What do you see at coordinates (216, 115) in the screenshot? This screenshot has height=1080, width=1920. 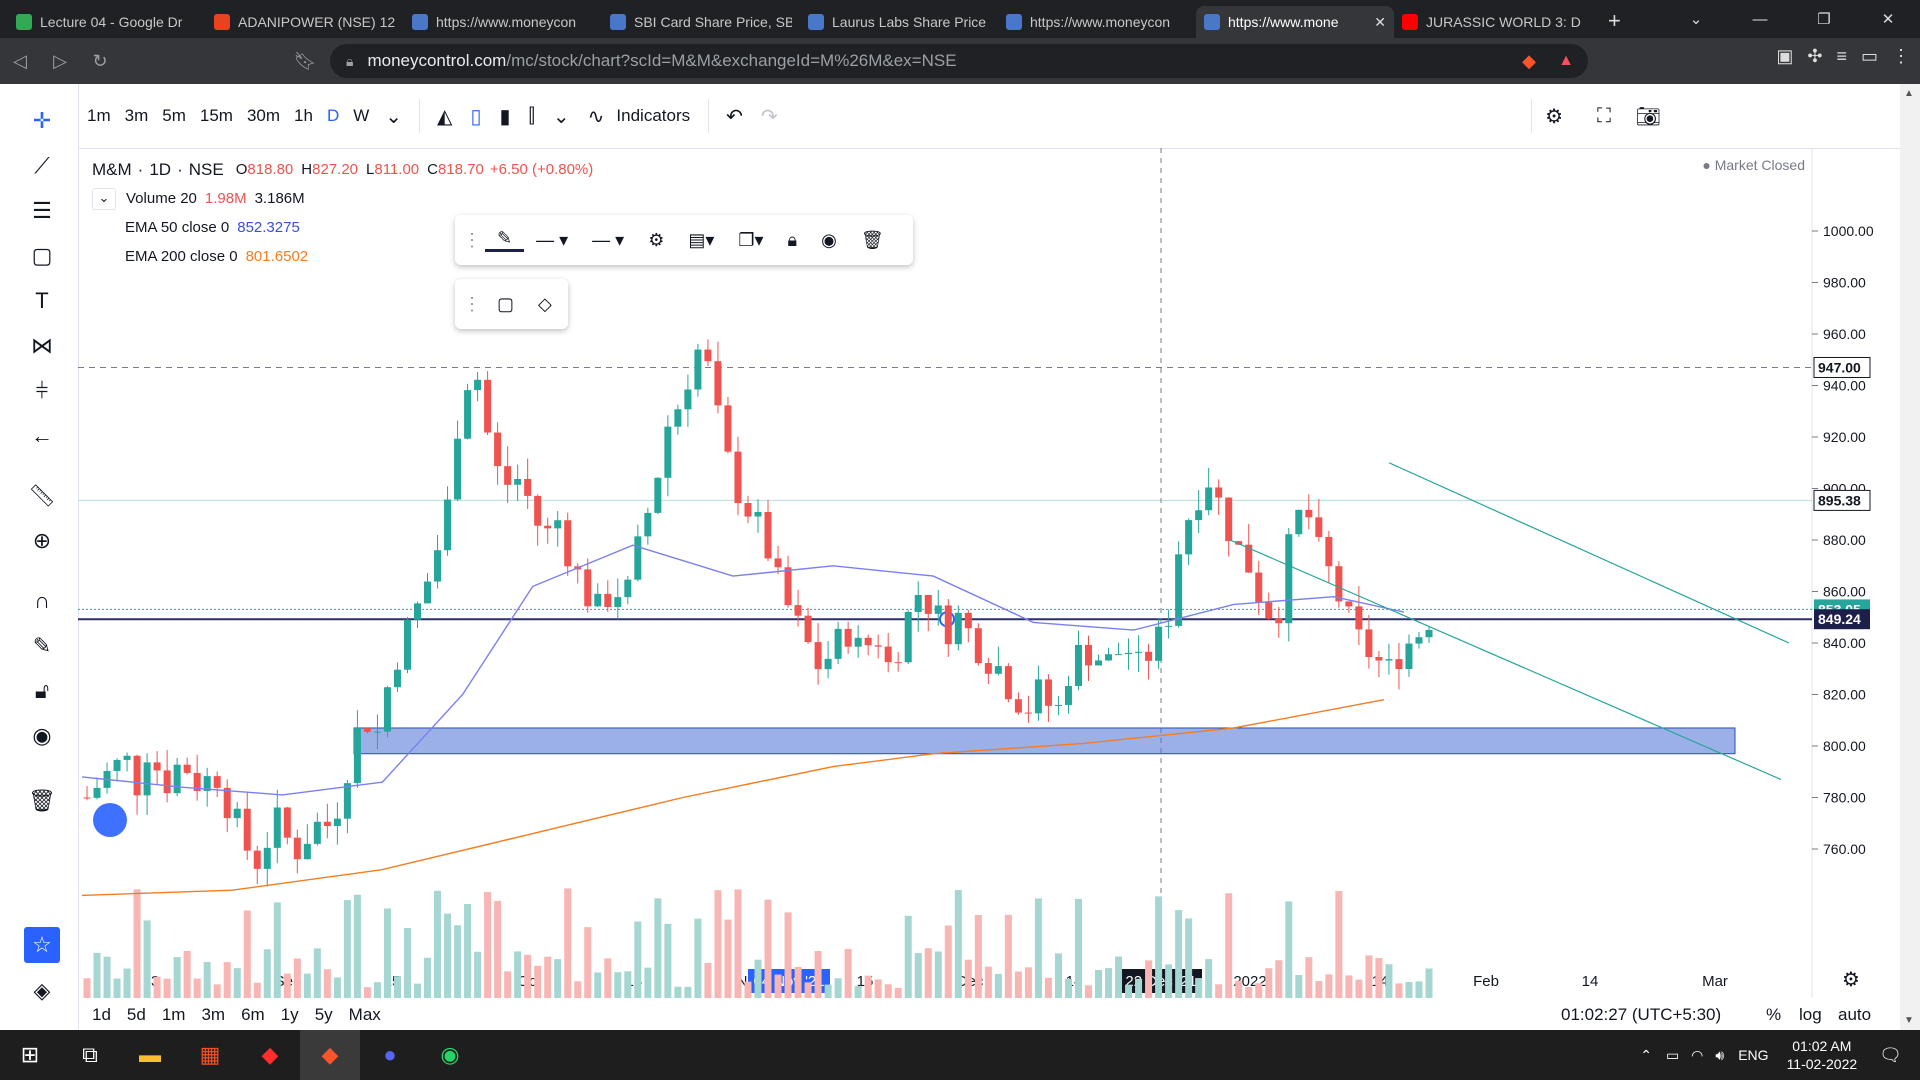 I see `timeframe-button: 15m` at bounding box center [216, 115].